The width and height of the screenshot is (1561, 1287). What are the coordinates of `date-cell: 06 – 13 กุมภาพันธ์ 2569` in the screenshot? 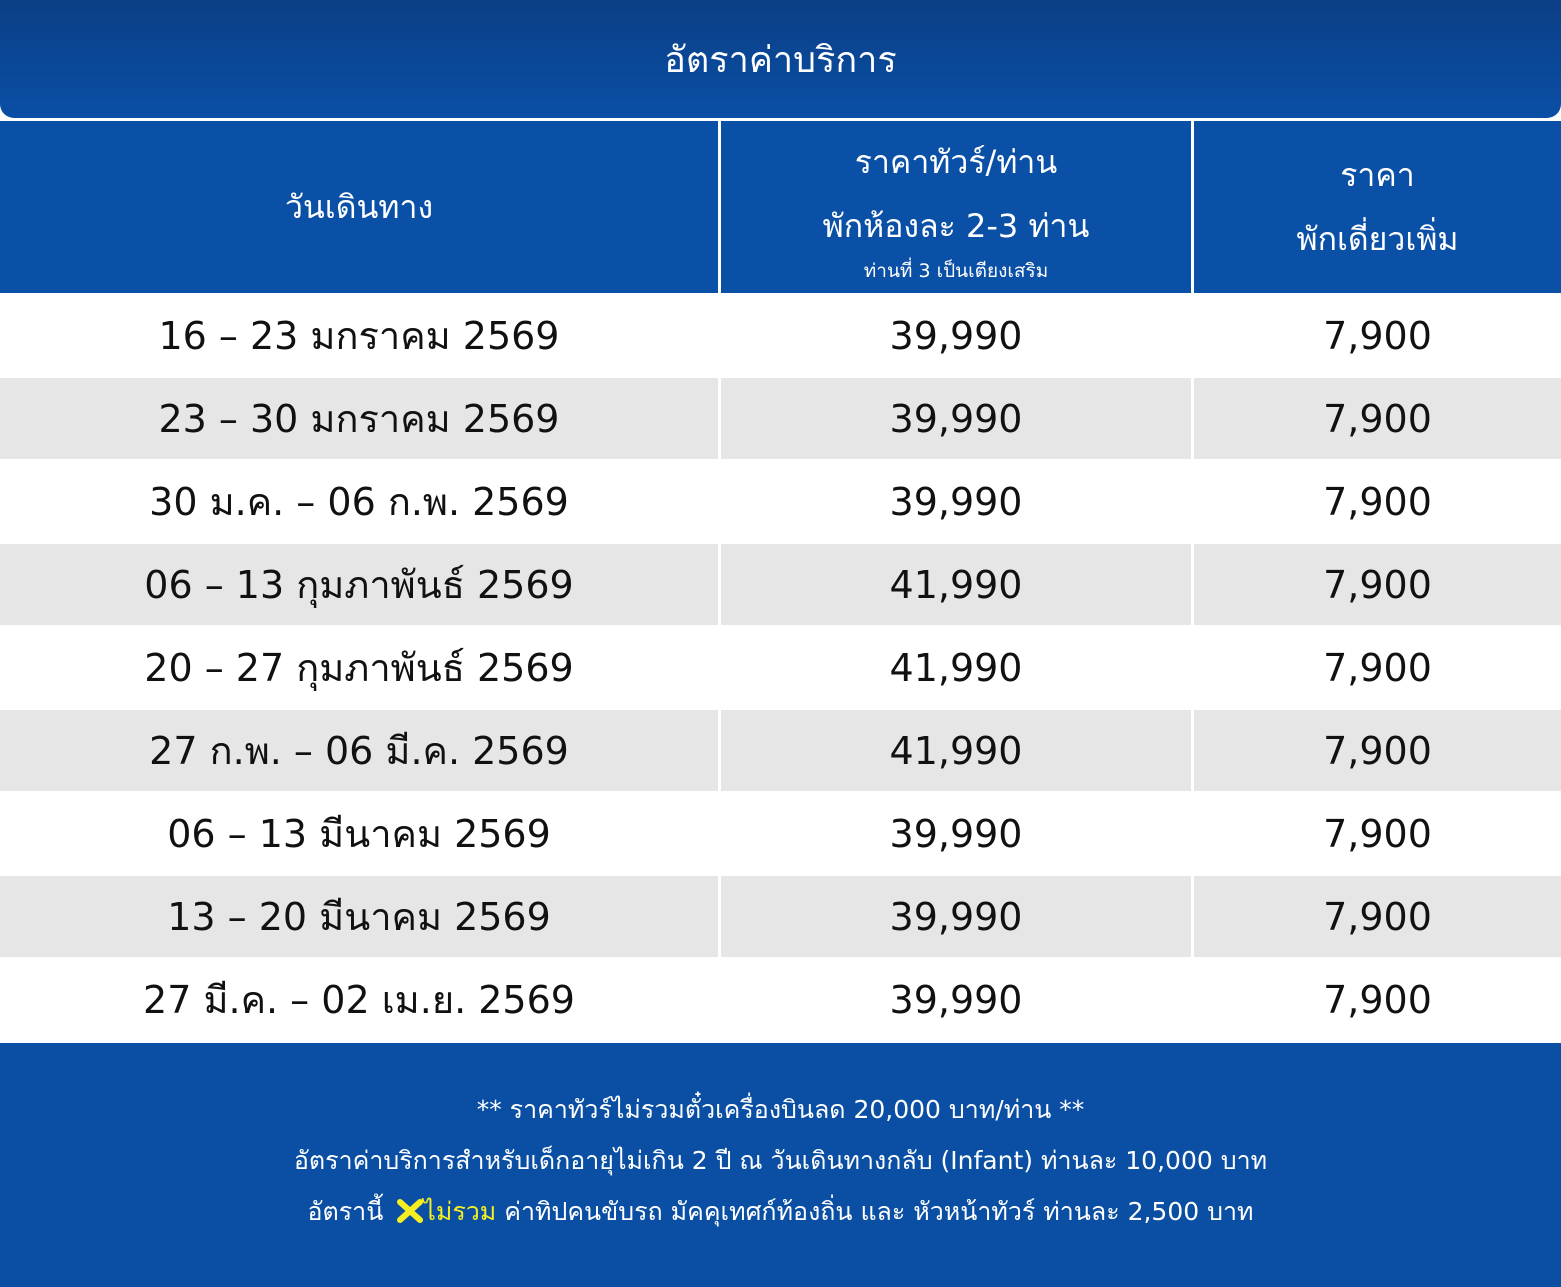 It's located at (359, 584).